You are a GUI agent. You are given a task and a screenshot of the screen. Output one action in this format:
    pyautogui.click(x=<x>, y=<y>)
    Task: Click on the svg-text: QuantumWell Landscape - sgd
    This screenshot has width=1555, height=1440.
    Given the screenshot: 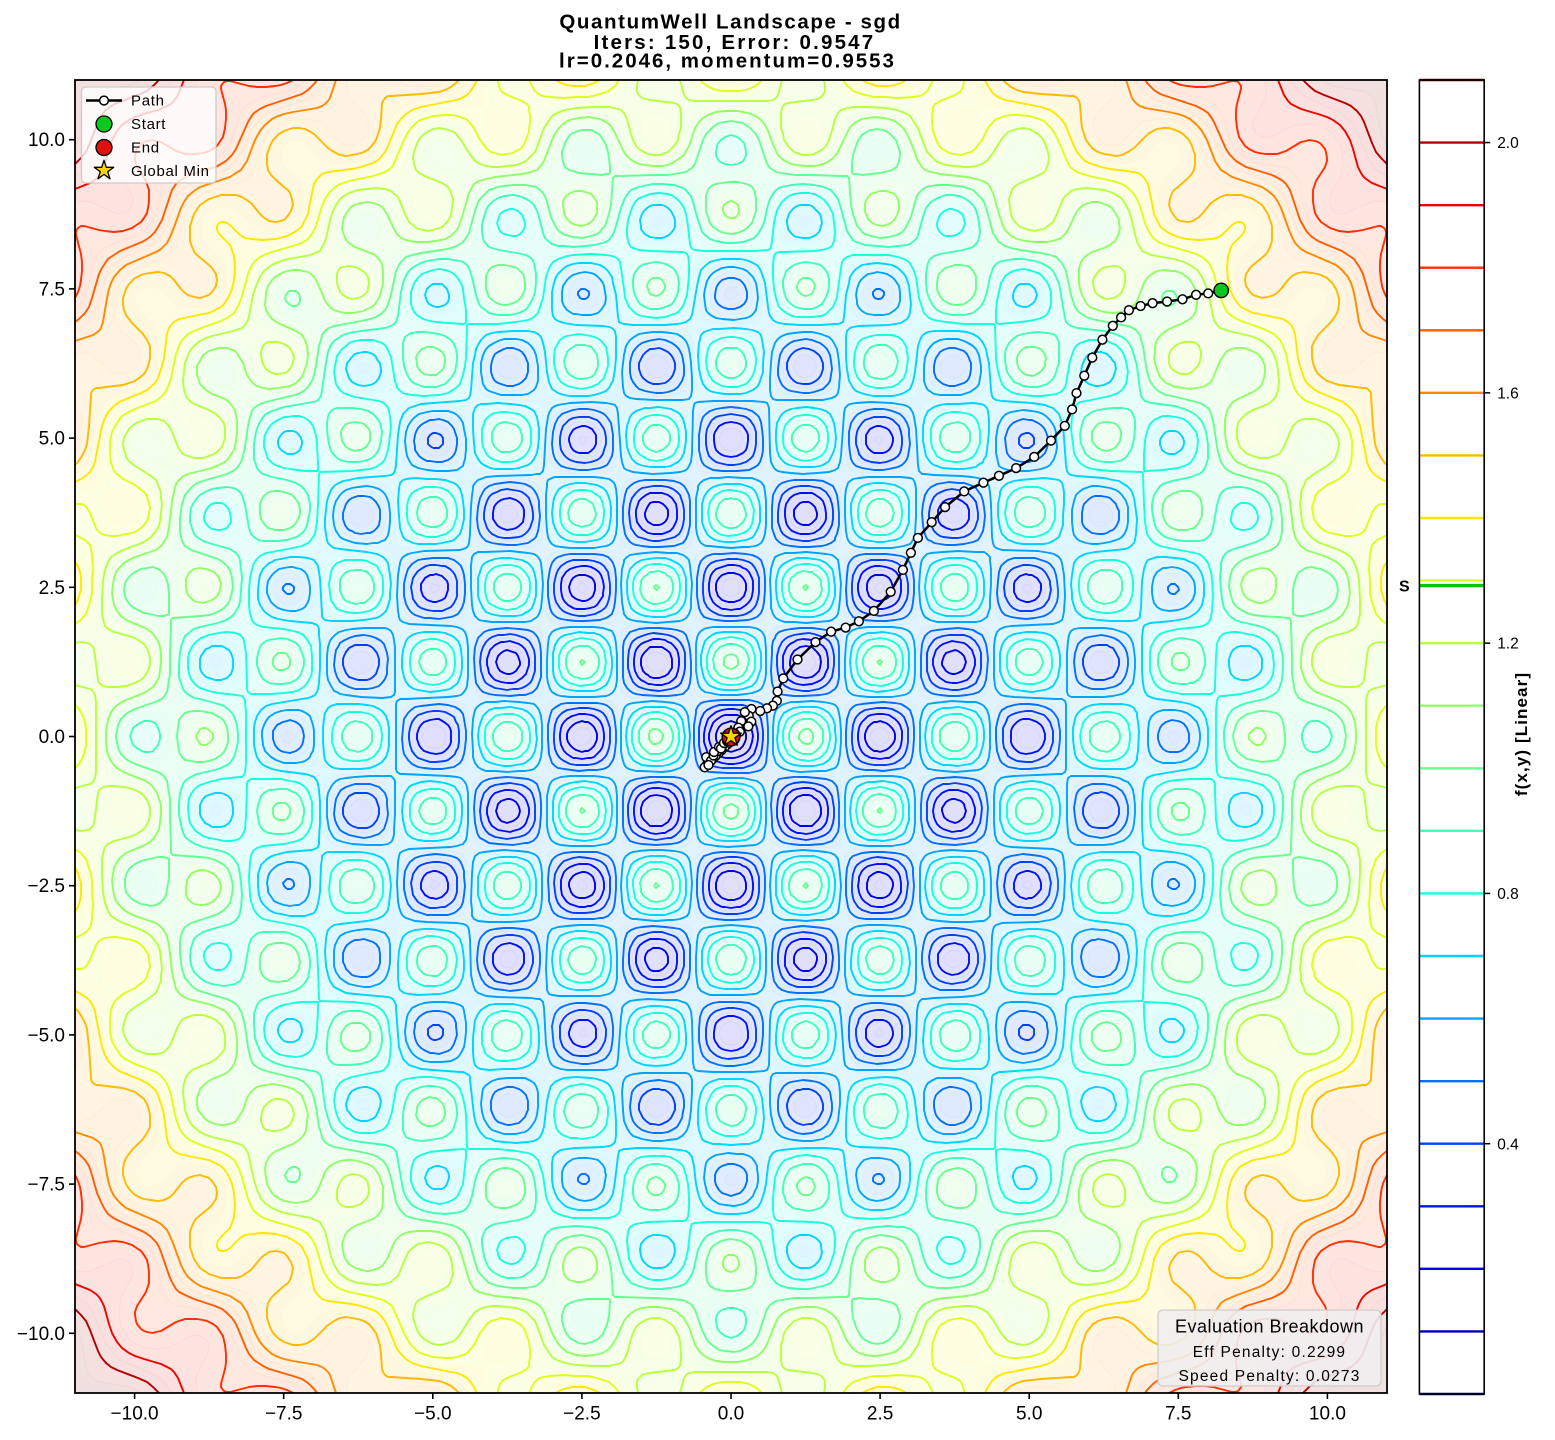 What is the action you would take?
    pyautogui.click(x=730, y=22)
    